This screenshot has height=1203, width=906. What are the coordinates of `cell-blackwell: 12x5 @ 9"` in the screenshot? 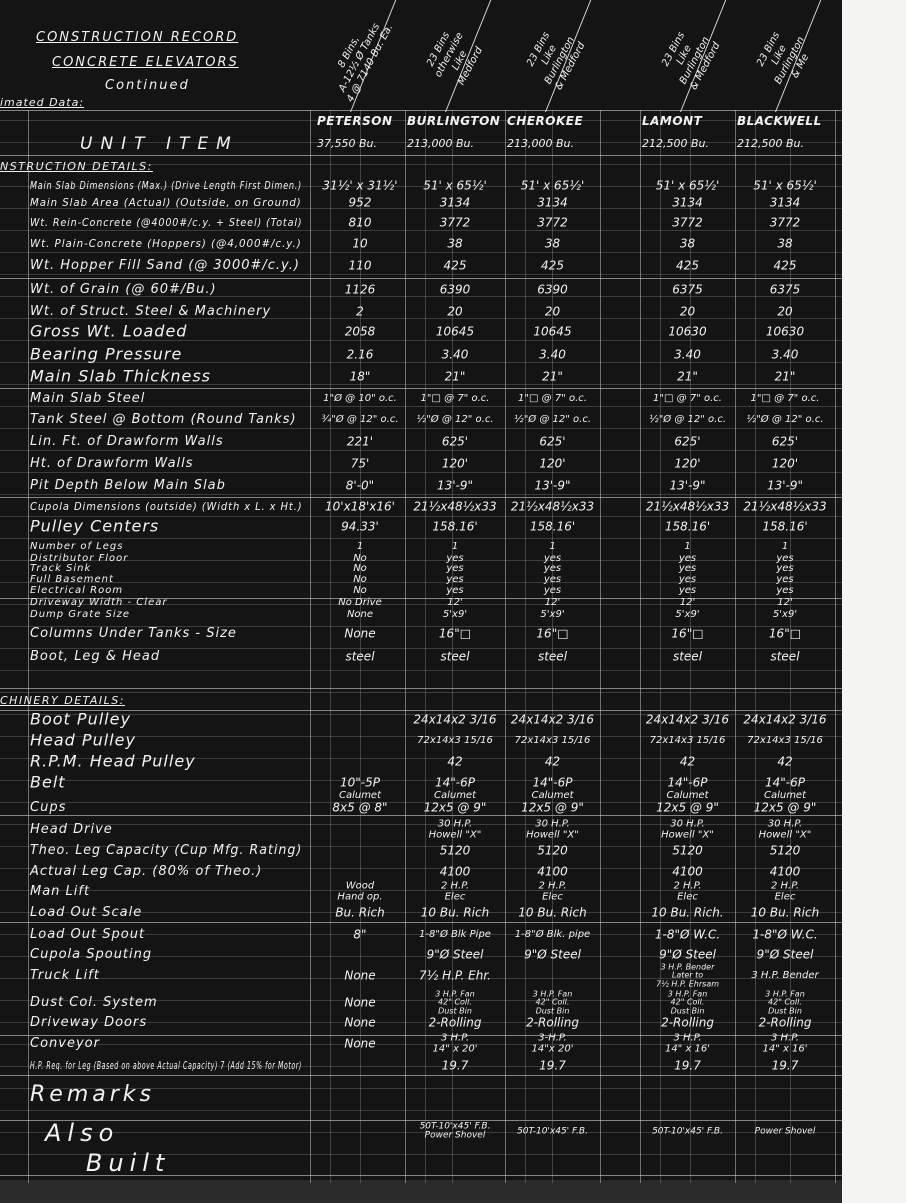 It's located at (785, 808).